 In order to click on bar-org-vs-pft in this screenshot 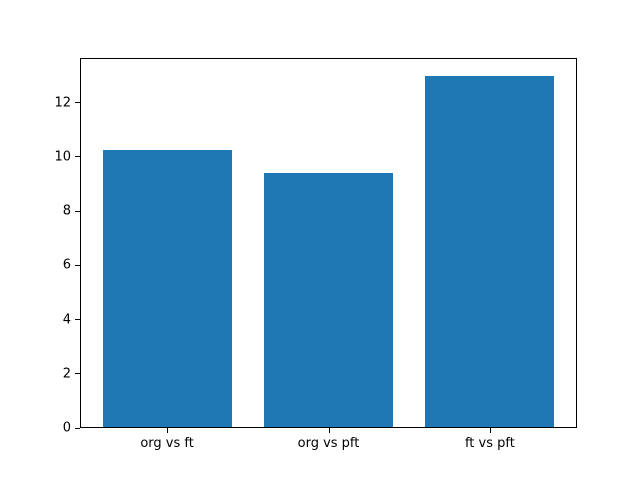, I will do `click(329, 300)`.